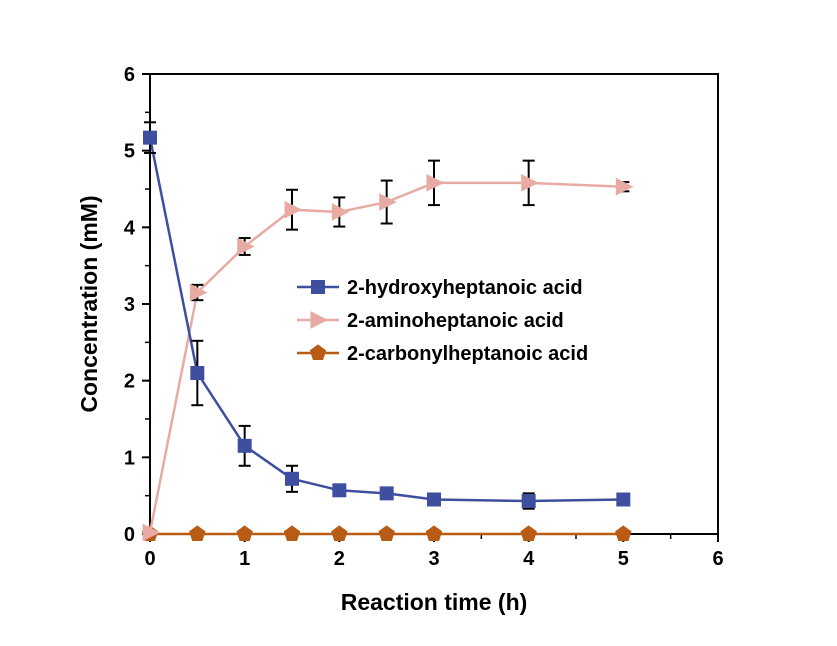  I want to click on y-tick-label: 2, so click(129, 382).